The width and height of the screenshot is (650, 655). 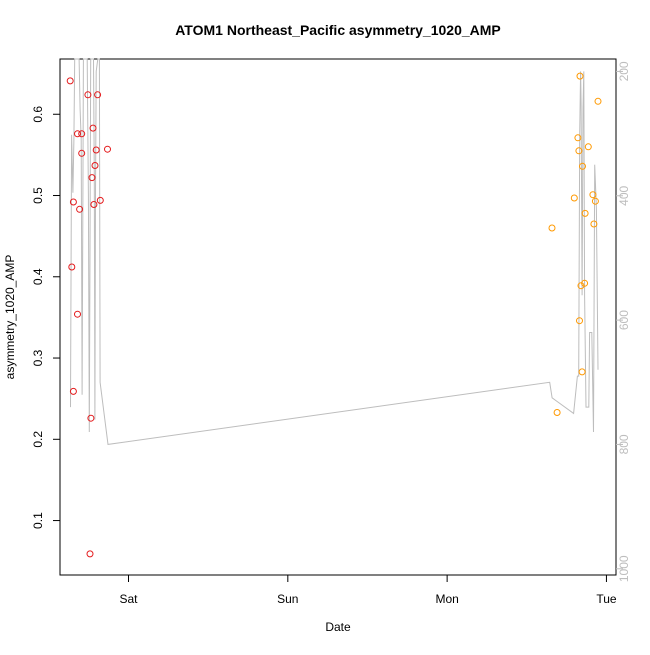 I want to click on x-tick-label: Tue, so click(x=606, y=599).